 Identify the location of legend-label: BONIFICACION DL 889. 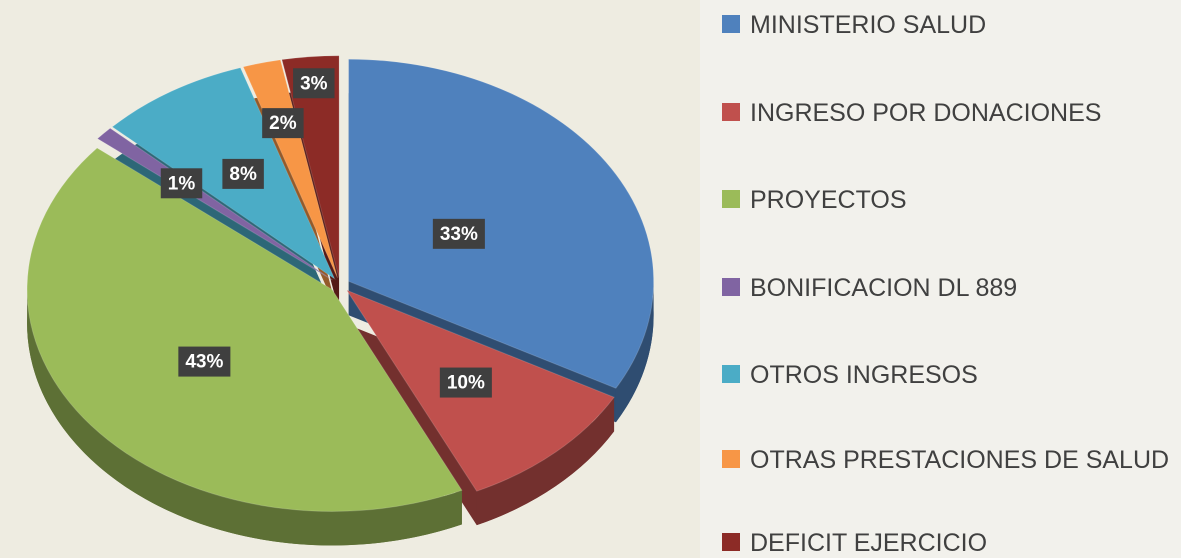
(884, 288).